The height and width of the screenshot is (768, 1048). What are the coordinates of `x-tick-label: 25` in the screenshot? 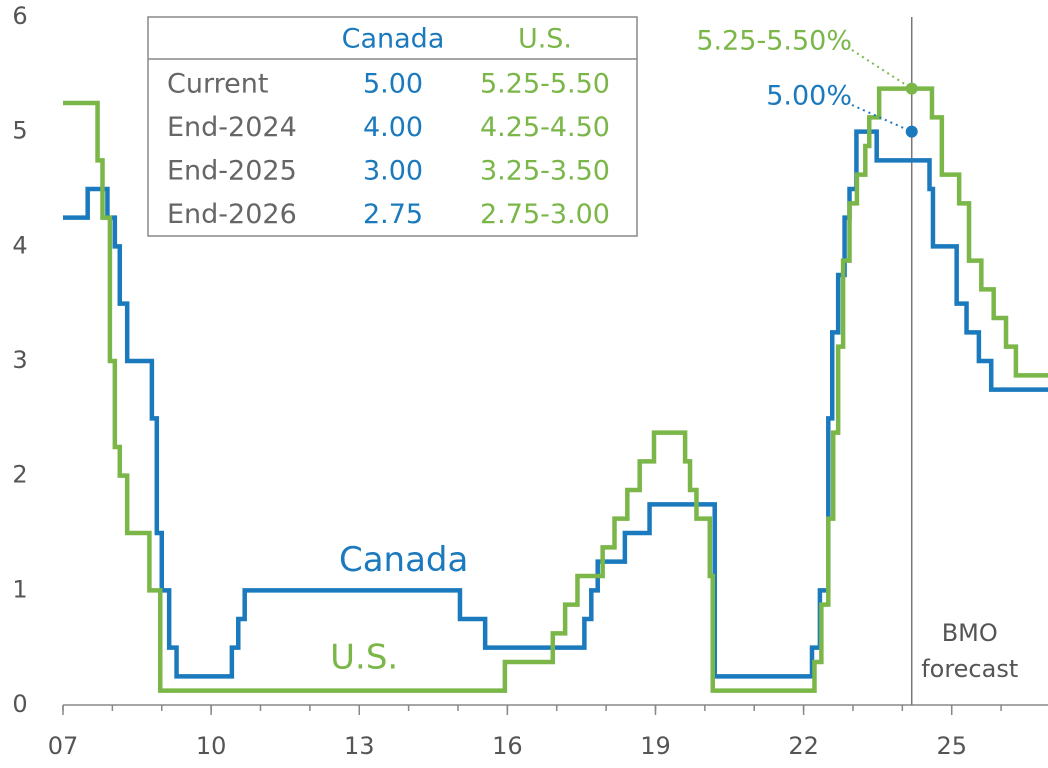 It's located at (951, 746).